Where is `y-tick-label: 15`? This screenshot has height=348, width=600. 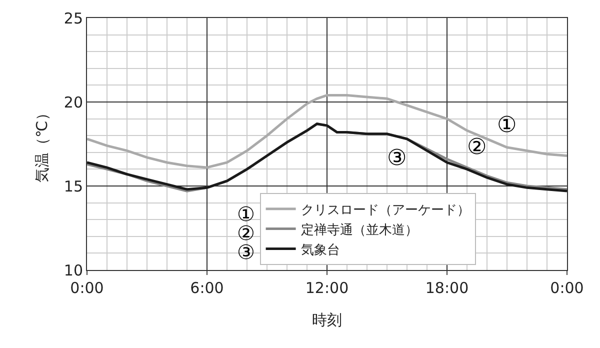
y-tick-label: 15 is located at coordinates (73, 186).